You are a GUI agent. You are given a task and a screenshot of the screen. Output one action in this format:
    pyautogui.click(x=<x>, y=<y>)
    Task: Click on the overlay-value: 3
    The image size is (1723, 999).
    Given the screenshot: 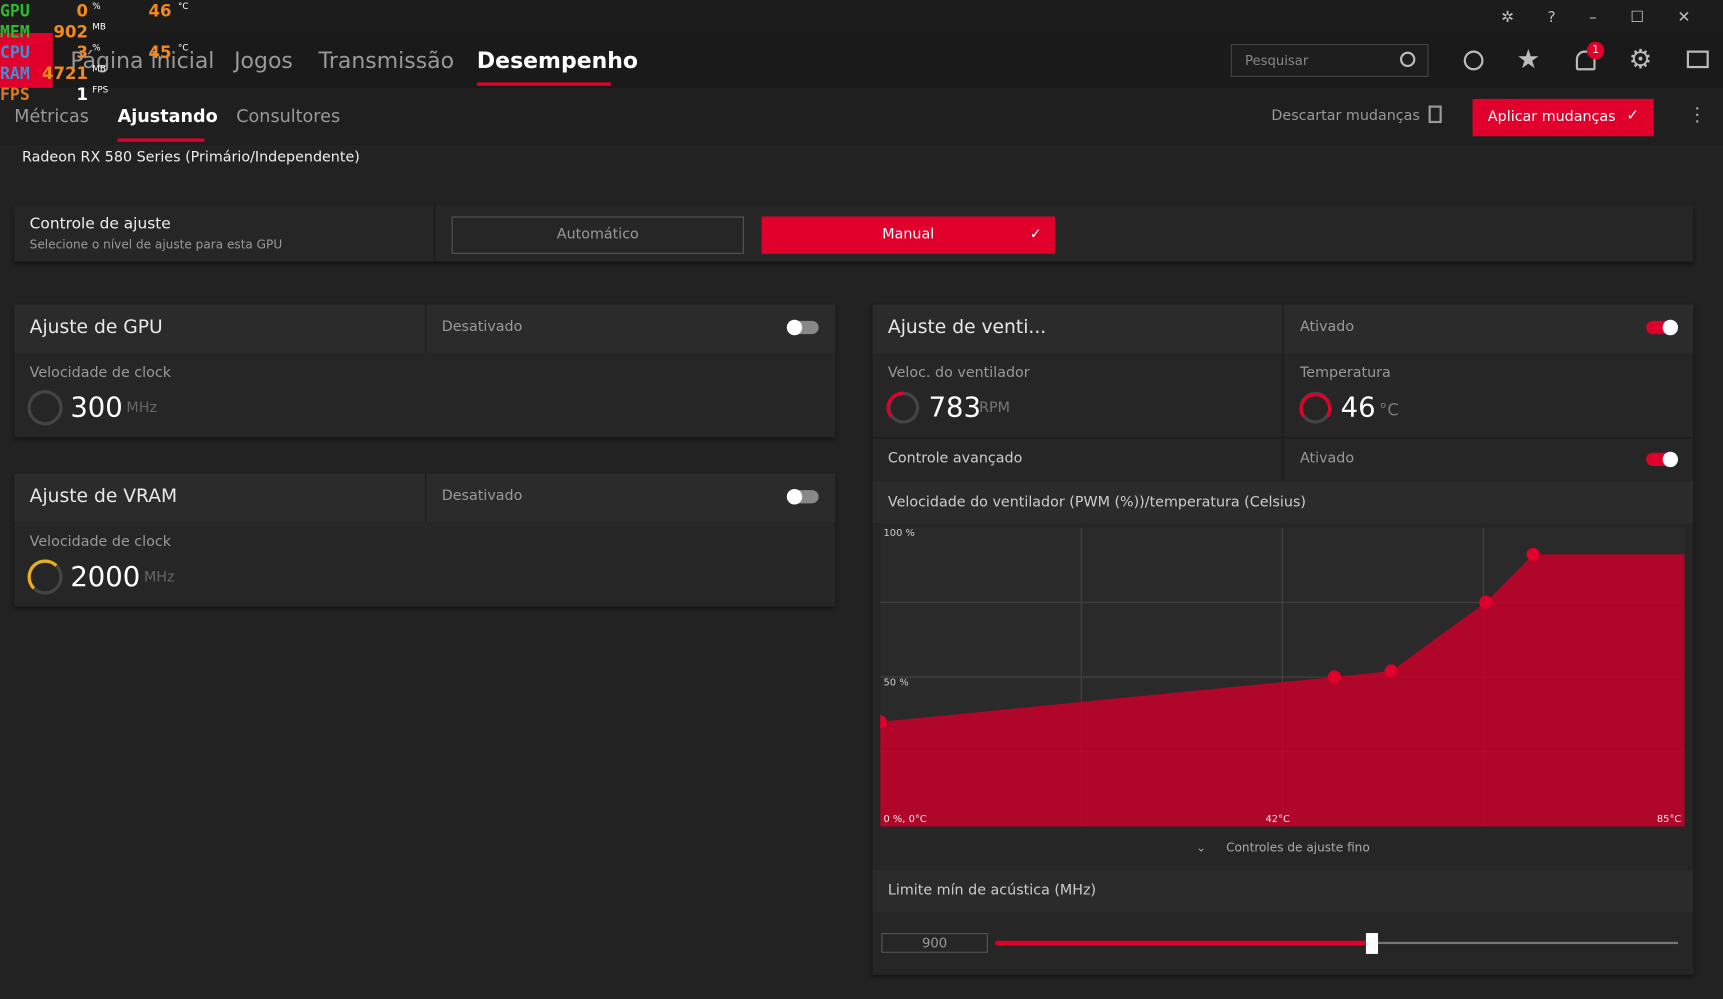 What is the action you would take?
    pyautogui.click(x=82, y=52)
    